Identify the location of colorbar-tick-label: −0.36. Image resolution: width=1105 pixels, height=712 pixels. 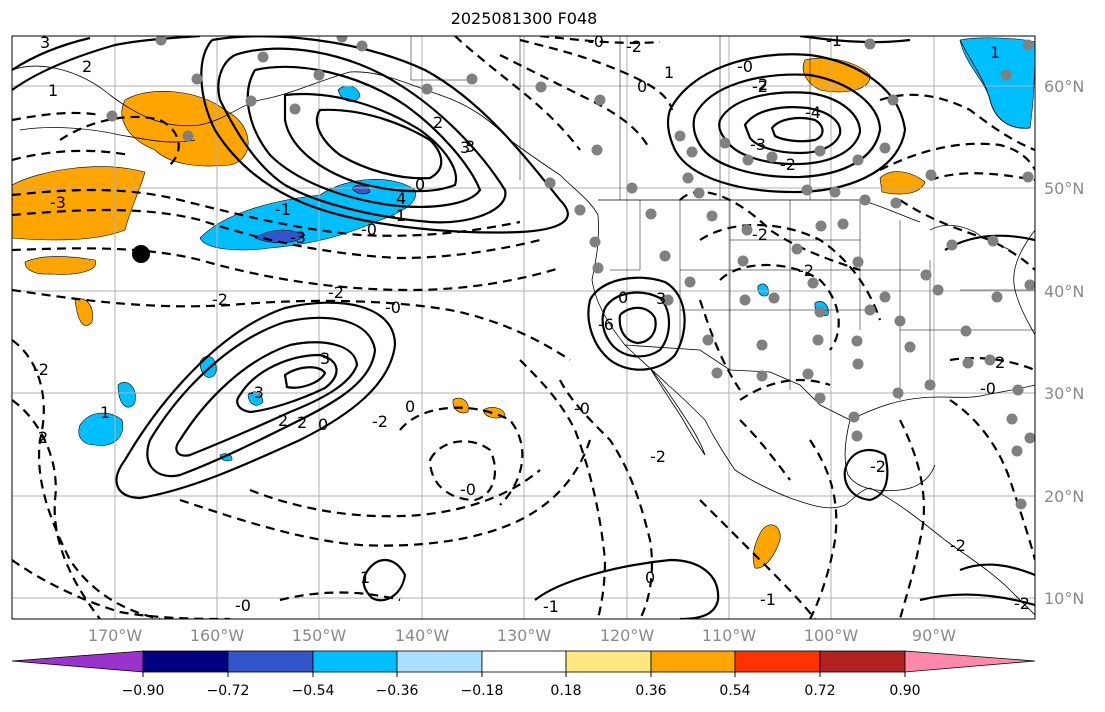
(397, 691).